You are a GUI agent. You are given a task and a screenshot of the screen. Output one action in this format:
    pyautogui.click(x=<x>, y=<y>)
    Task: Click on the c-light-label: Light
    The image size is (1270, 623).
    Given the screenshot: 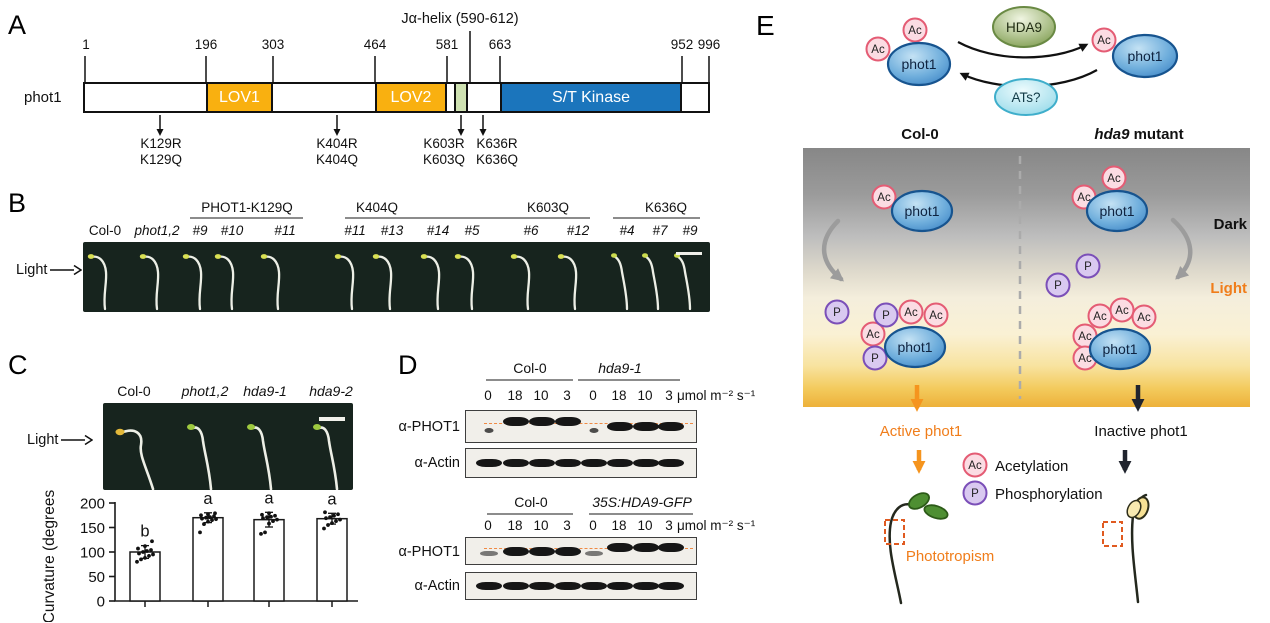 What is the action you would take?
    pyautogui.click(x=43, y=440)
    